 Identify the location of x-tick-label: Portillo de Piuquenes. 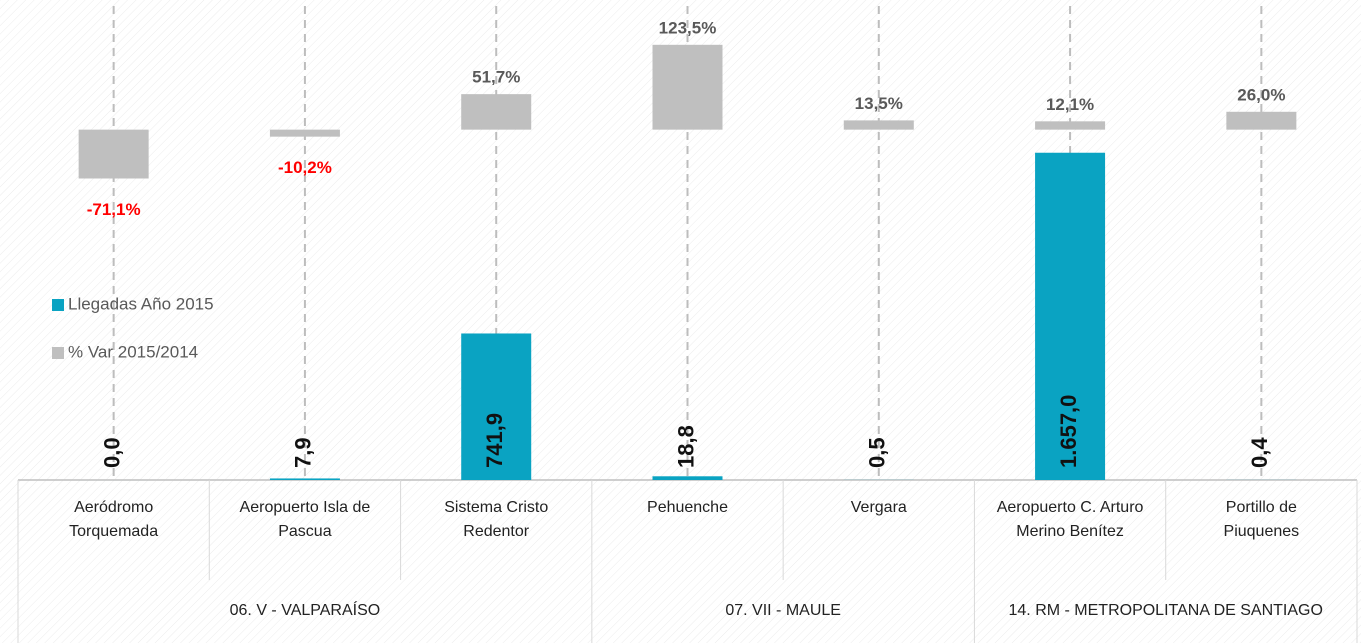
(1261, 519).